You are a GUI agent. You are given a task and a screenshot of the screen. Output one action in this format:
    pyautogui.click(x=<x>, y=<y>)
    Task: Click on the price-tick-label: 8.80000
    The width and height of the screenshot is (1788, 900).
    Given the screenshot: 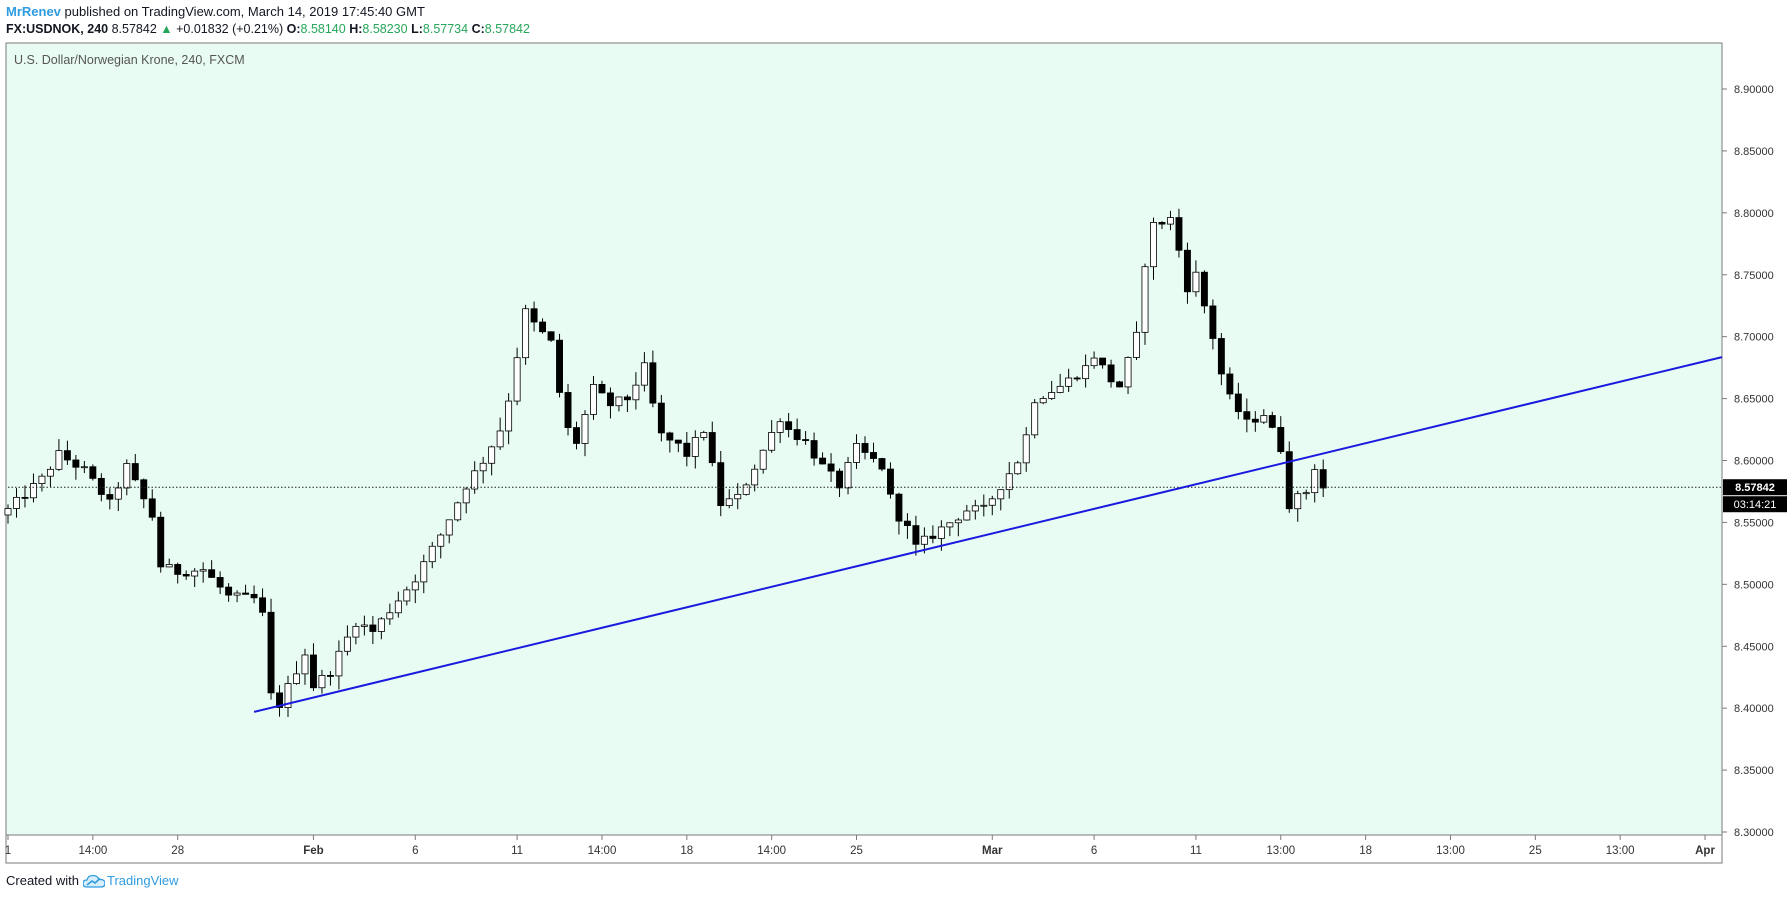 What is the action you would take?
    pyautogui.click(x=1754, y=214)
    